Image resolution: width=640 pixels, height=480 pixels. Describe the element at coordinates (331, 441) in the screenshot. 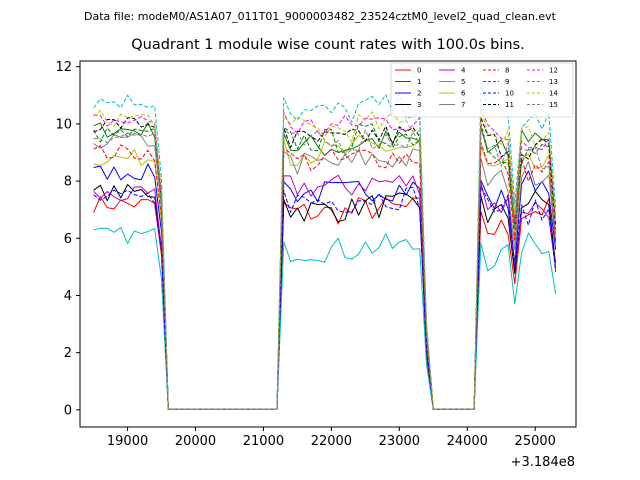

I see `x-tick-label: 22000` at that location.